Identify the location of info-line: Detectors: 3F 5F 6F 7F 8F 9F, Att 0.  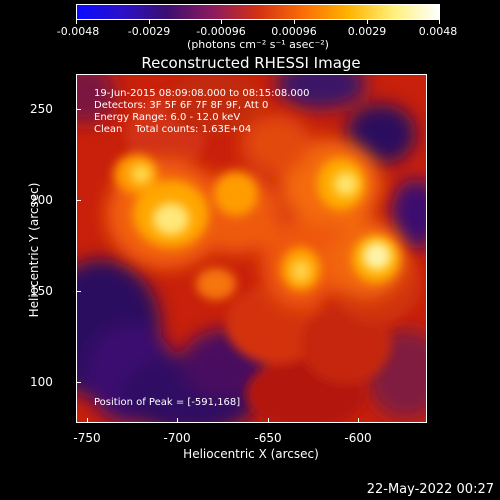
(181, 105).